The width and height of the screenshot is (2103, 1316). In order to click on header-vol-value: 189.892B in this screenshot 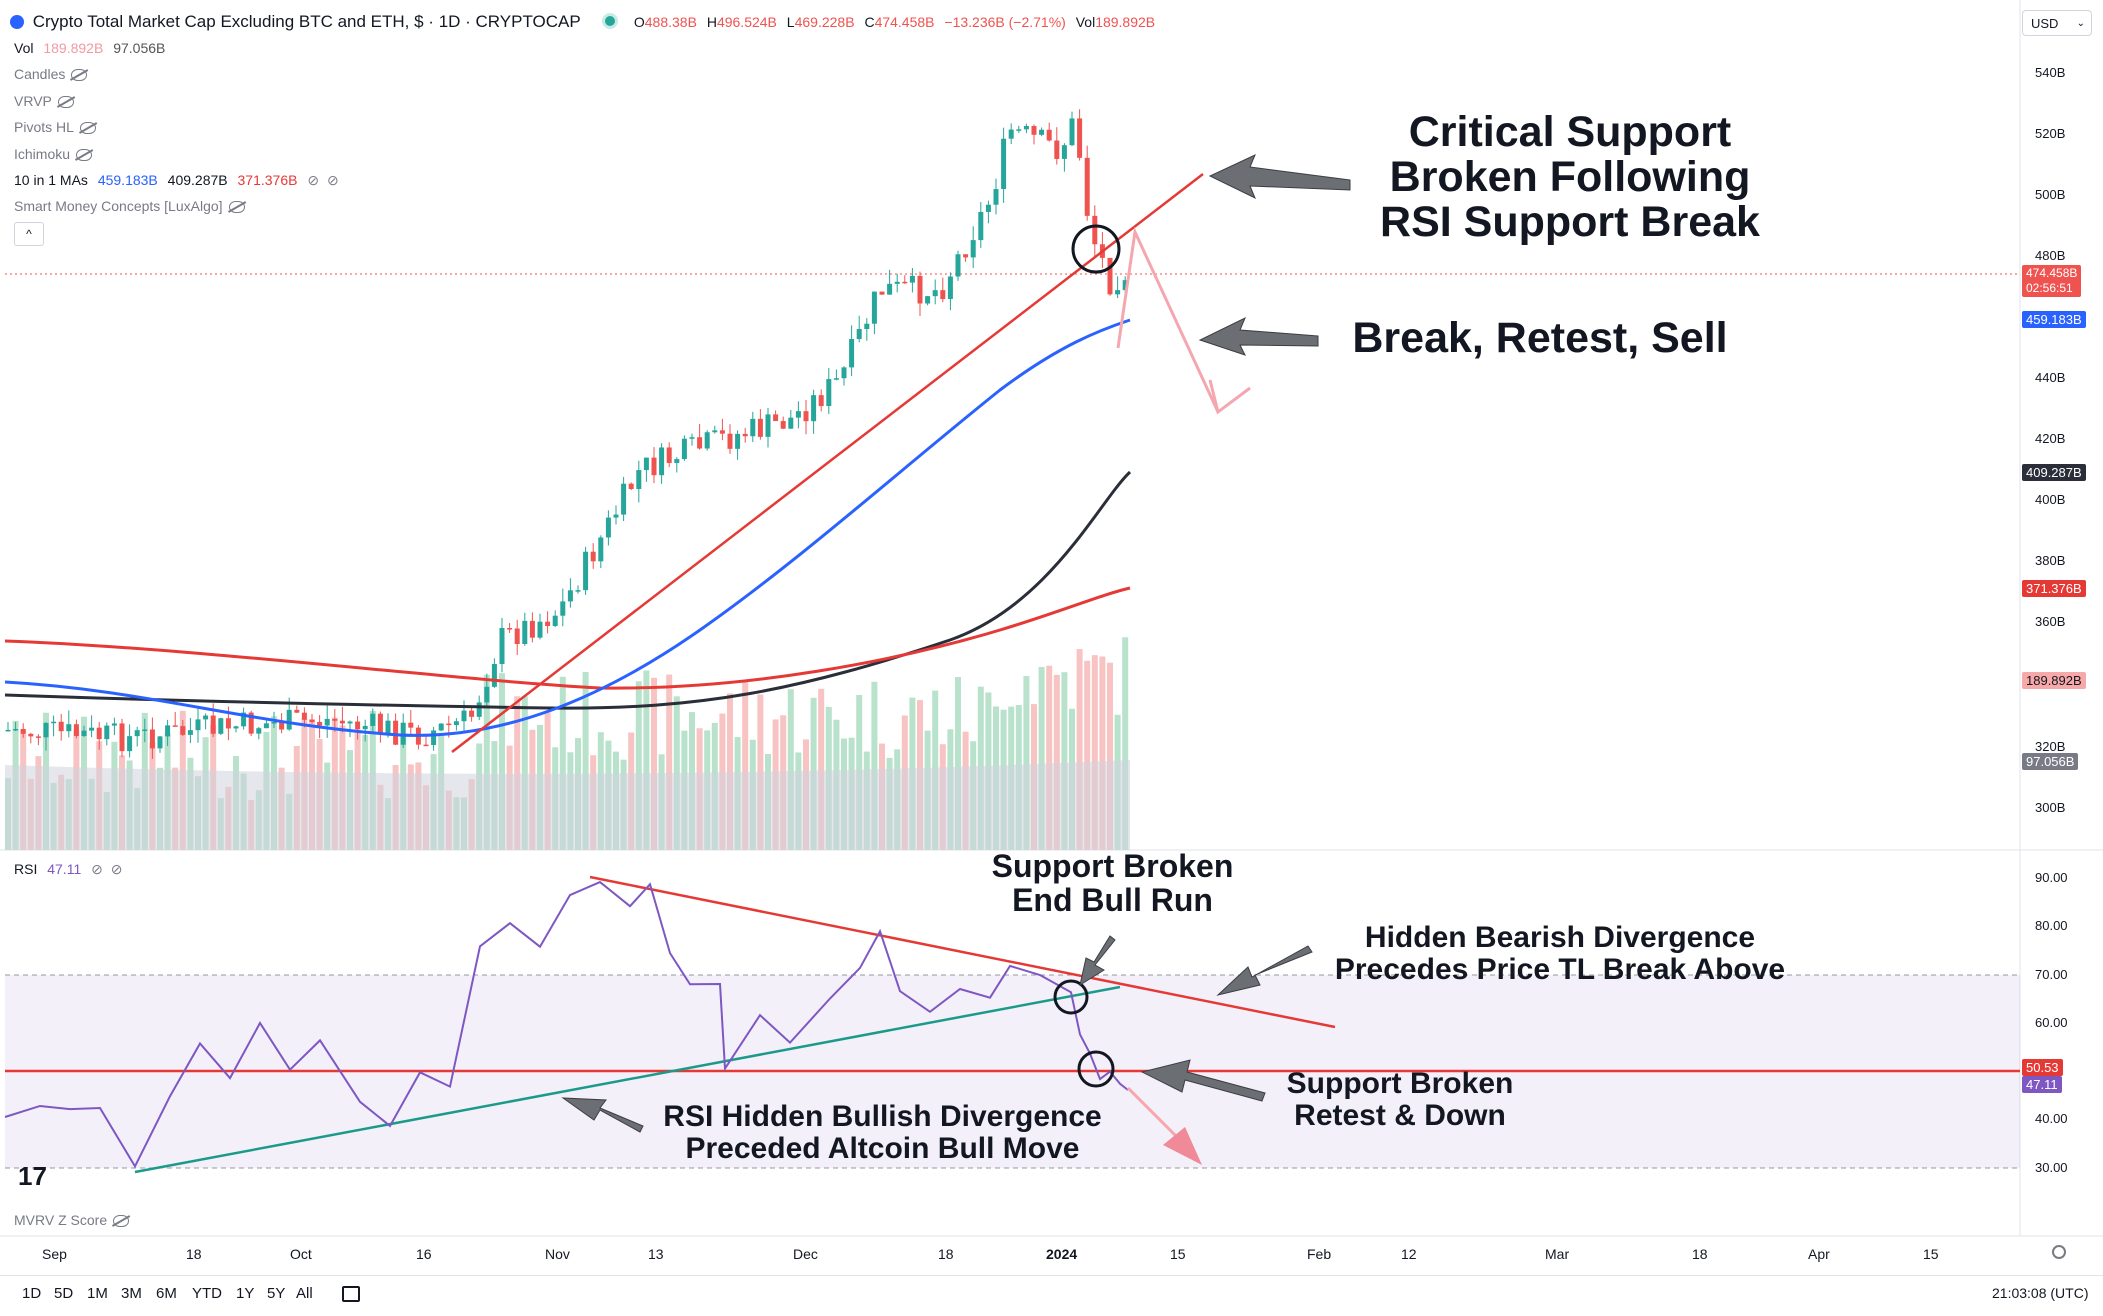, I will do `click(1125, 22)`.